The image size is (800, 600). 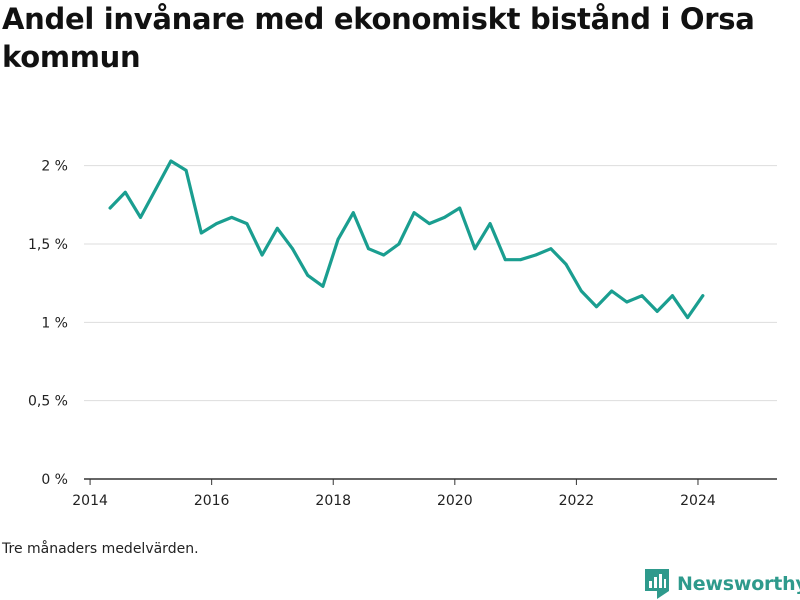 I want to click on x-tick-label: 2018, so click(x=333, y=501).